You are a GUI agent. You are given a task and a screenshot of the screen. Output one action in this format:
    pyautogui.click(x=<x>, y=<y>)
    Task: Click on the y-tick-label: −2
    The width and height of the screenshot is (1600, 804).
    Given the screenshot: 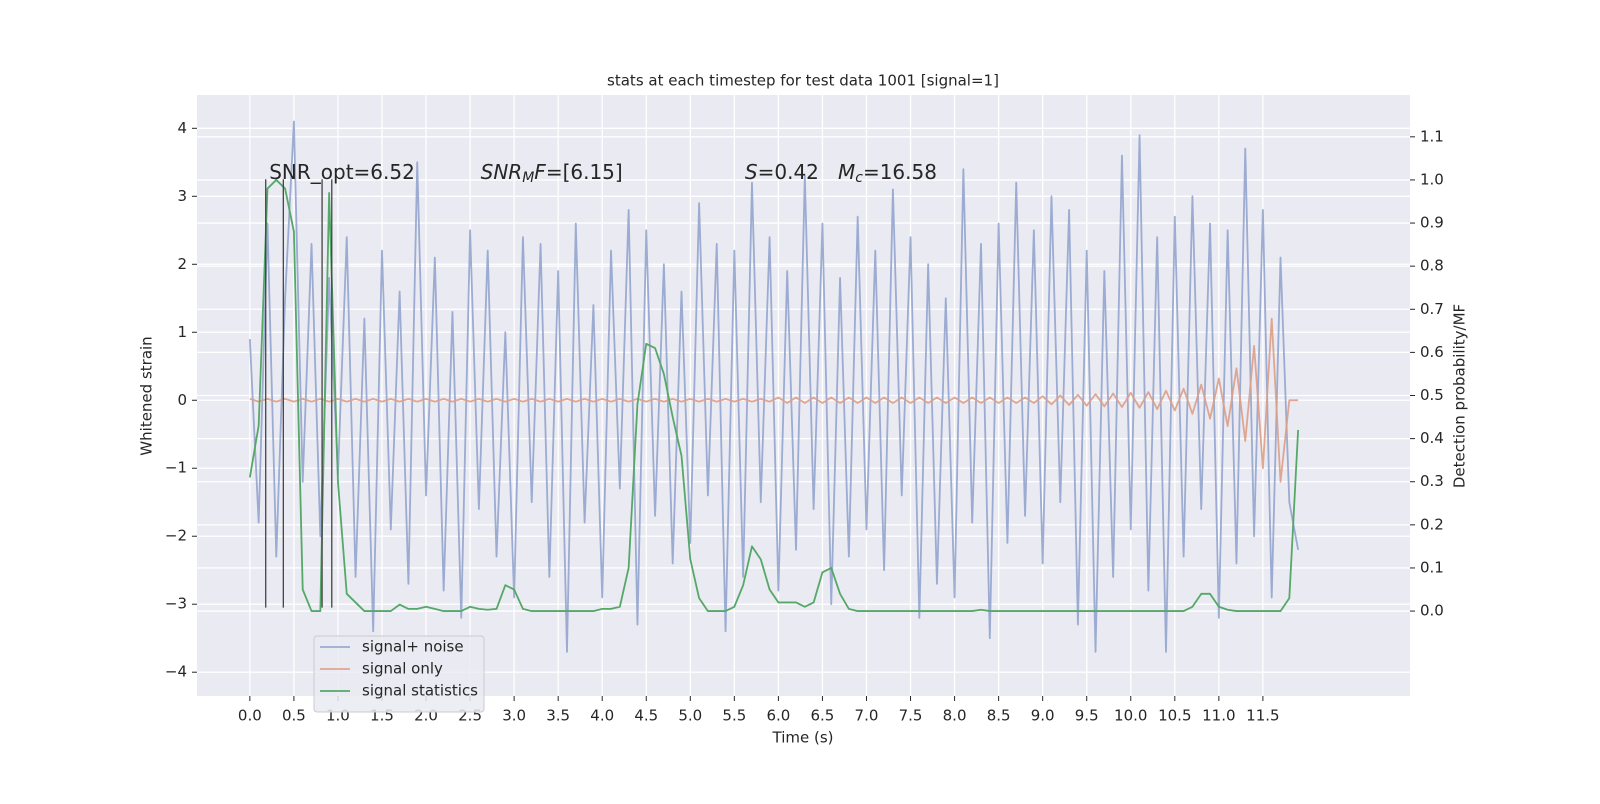 What is the action you would take?
    pyautogui.click(x=176, y=536)
    